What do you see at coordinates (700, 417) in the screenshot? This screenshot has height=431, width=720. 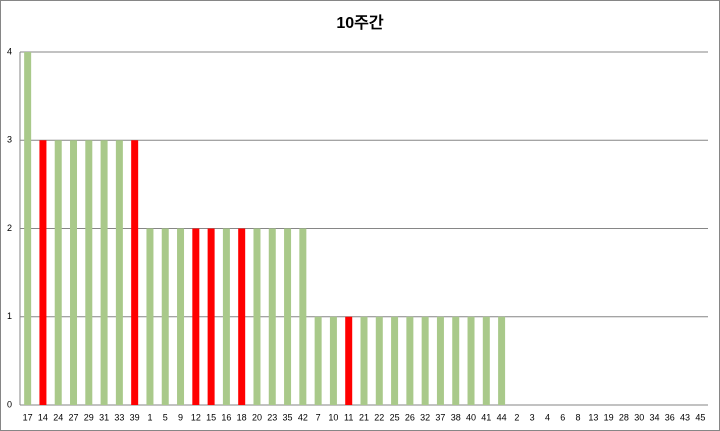 I see `x-tick-label: 45` at bounding box center [700, 417].